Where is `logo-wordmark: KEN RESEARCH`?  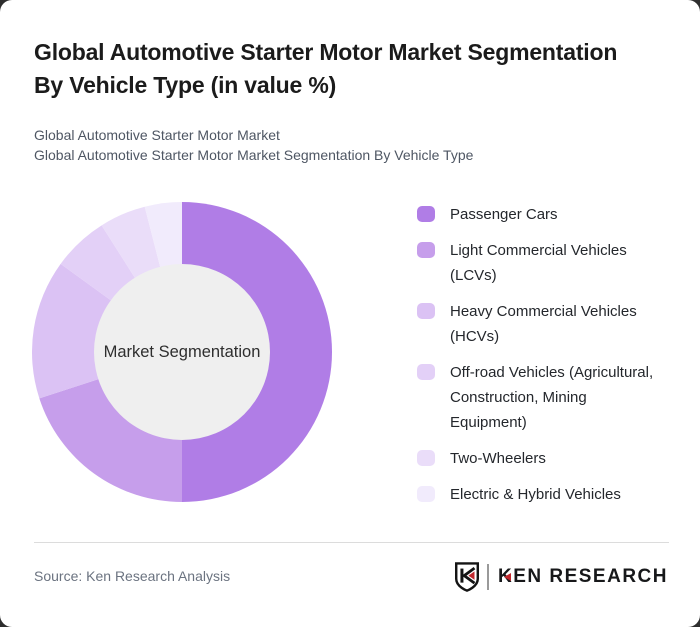
logo-wordmark: KEN RESEARCH is located at coordinates (583, 577).